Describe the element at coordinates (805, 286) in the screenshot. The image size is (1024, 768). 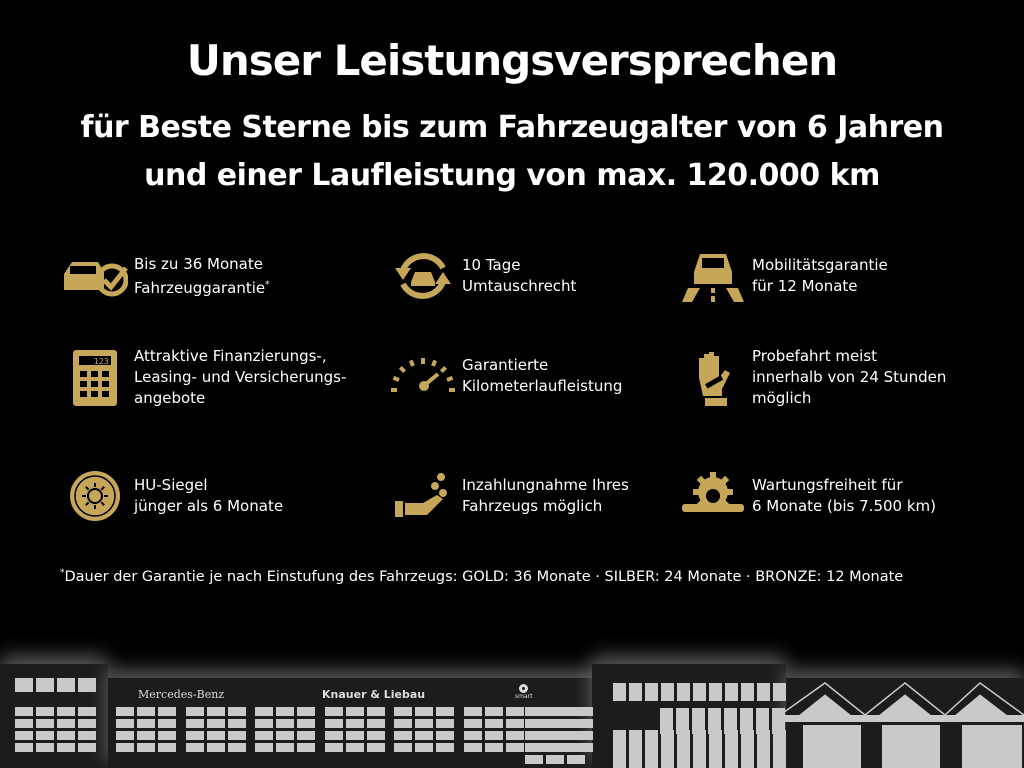
I see `benefit-line: für 12 Monate` at that location.